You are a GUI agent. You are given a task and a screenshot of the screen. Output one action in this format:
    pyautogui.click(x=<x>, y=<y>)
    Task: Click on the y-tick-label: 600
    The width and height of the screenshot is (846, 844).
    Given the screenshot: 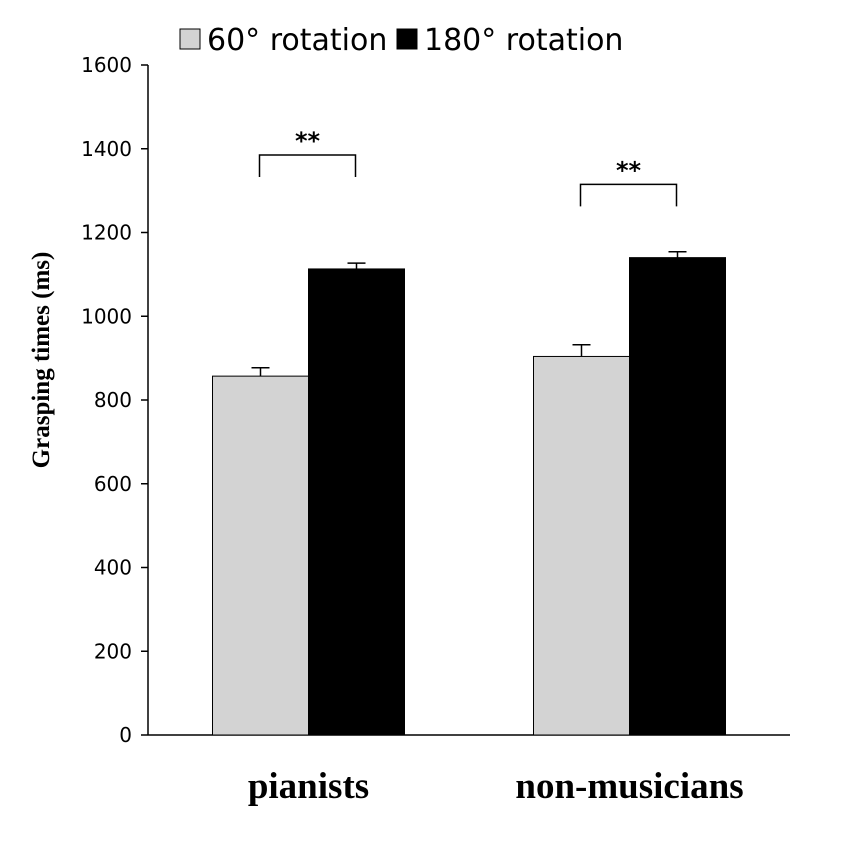 What is the action you would take?
    pyautogui.click(x=113, y=484)
    